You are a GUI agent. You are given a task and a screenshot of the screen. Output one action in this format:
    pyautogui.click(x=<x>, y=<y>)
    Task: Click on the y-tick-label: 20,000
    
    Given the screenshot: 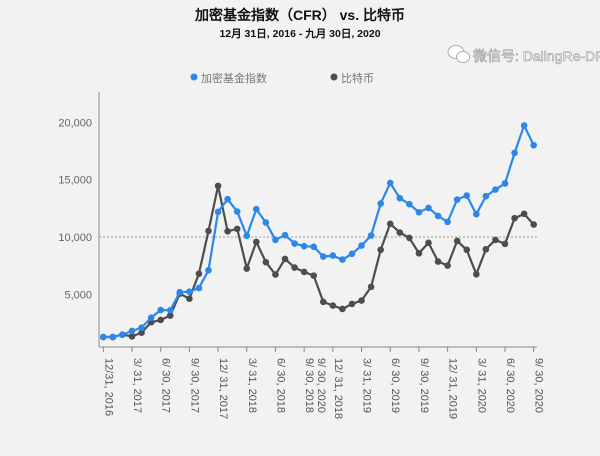 What is the action you would take?
    pyautogui.click(x=75, y=123)
    